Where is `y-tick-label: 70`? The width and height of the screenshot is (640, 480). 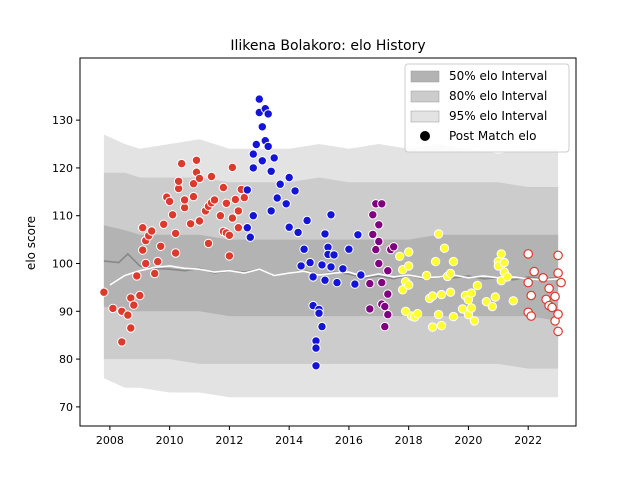 y-tick-label: 70 is located at coordinates (66, 407).